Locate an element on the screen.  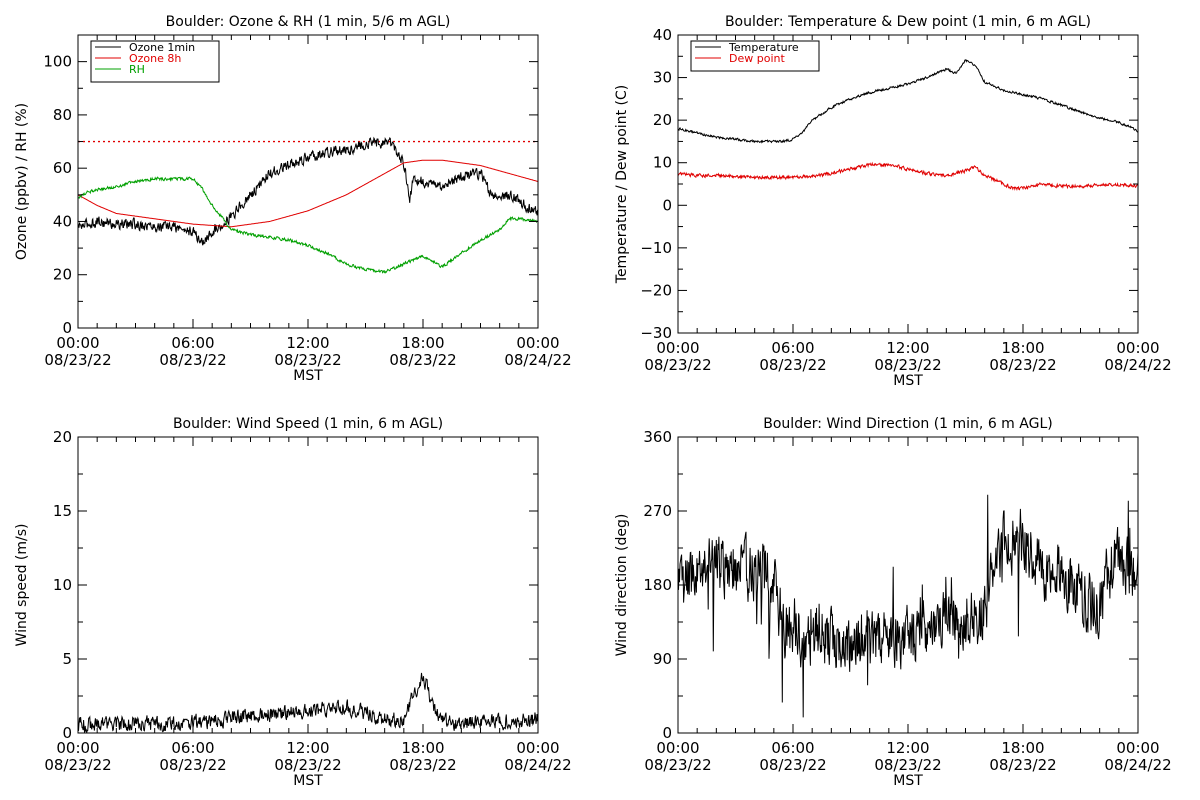
series-line-dew-point is located at coordinates (908, 176).